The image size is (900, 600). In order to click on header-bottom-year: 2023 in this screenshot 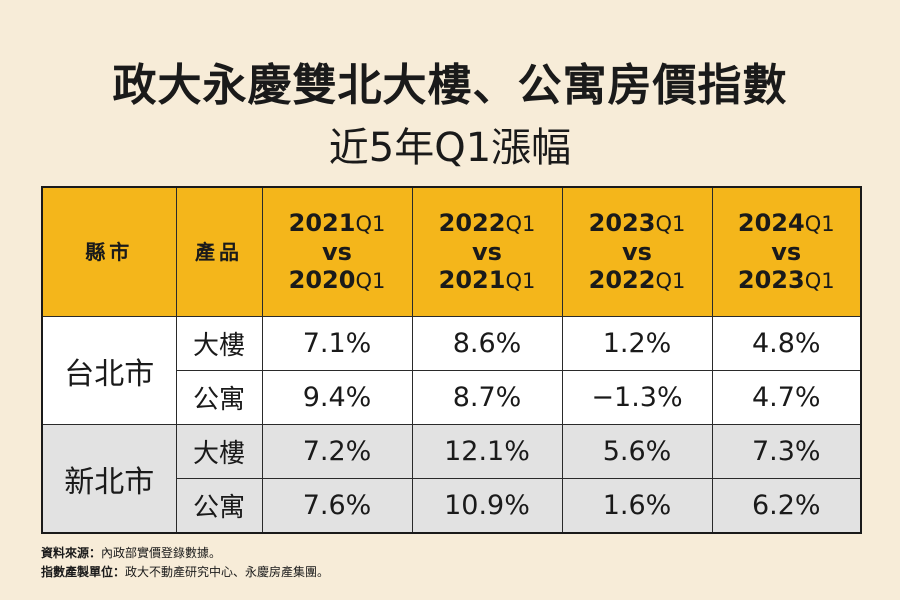, I will do `click(771, 280)`.